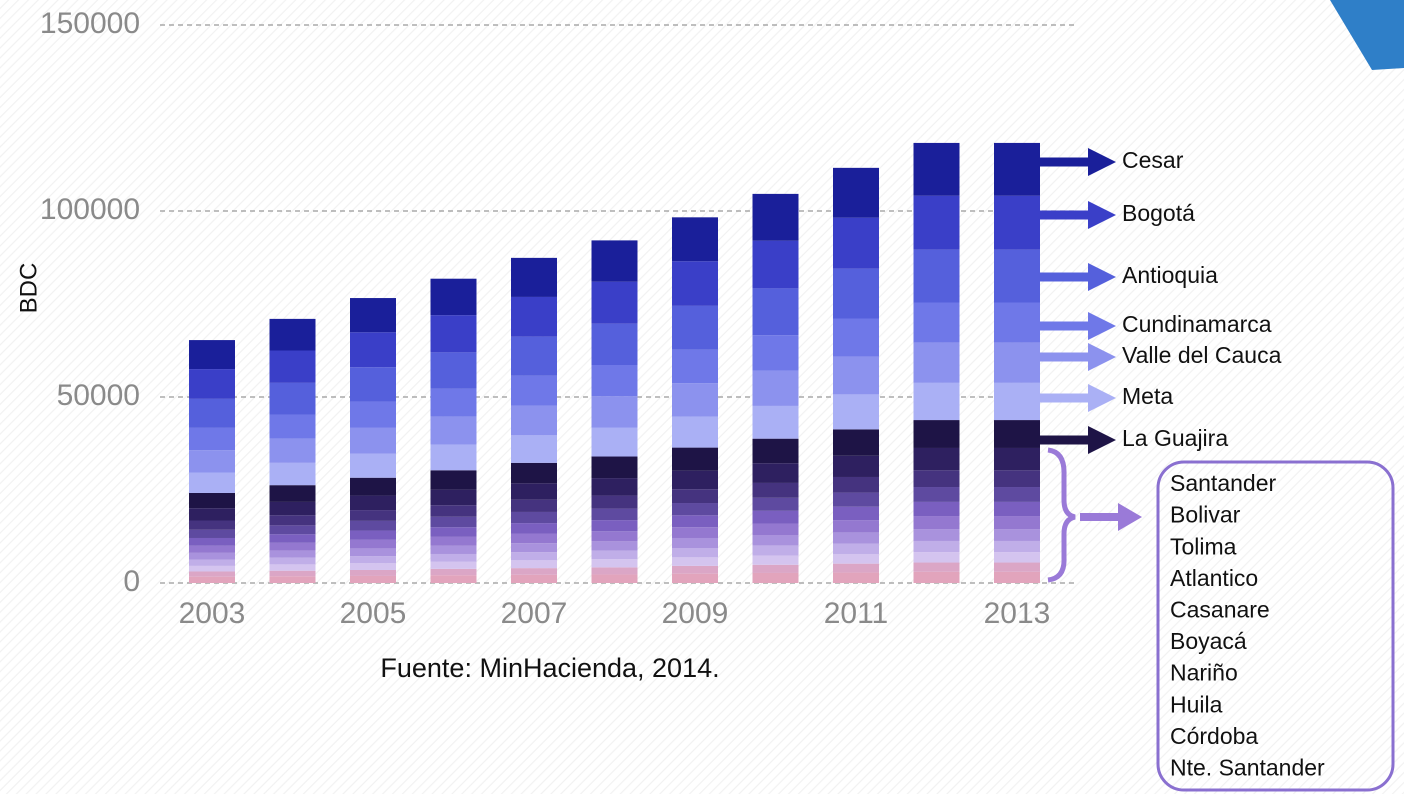  What do you see at coordinates (549, 668) in the screenshot?
I see `source-note: Fuente: MinHacienda, 2014.` at bounding box center [549, 668].